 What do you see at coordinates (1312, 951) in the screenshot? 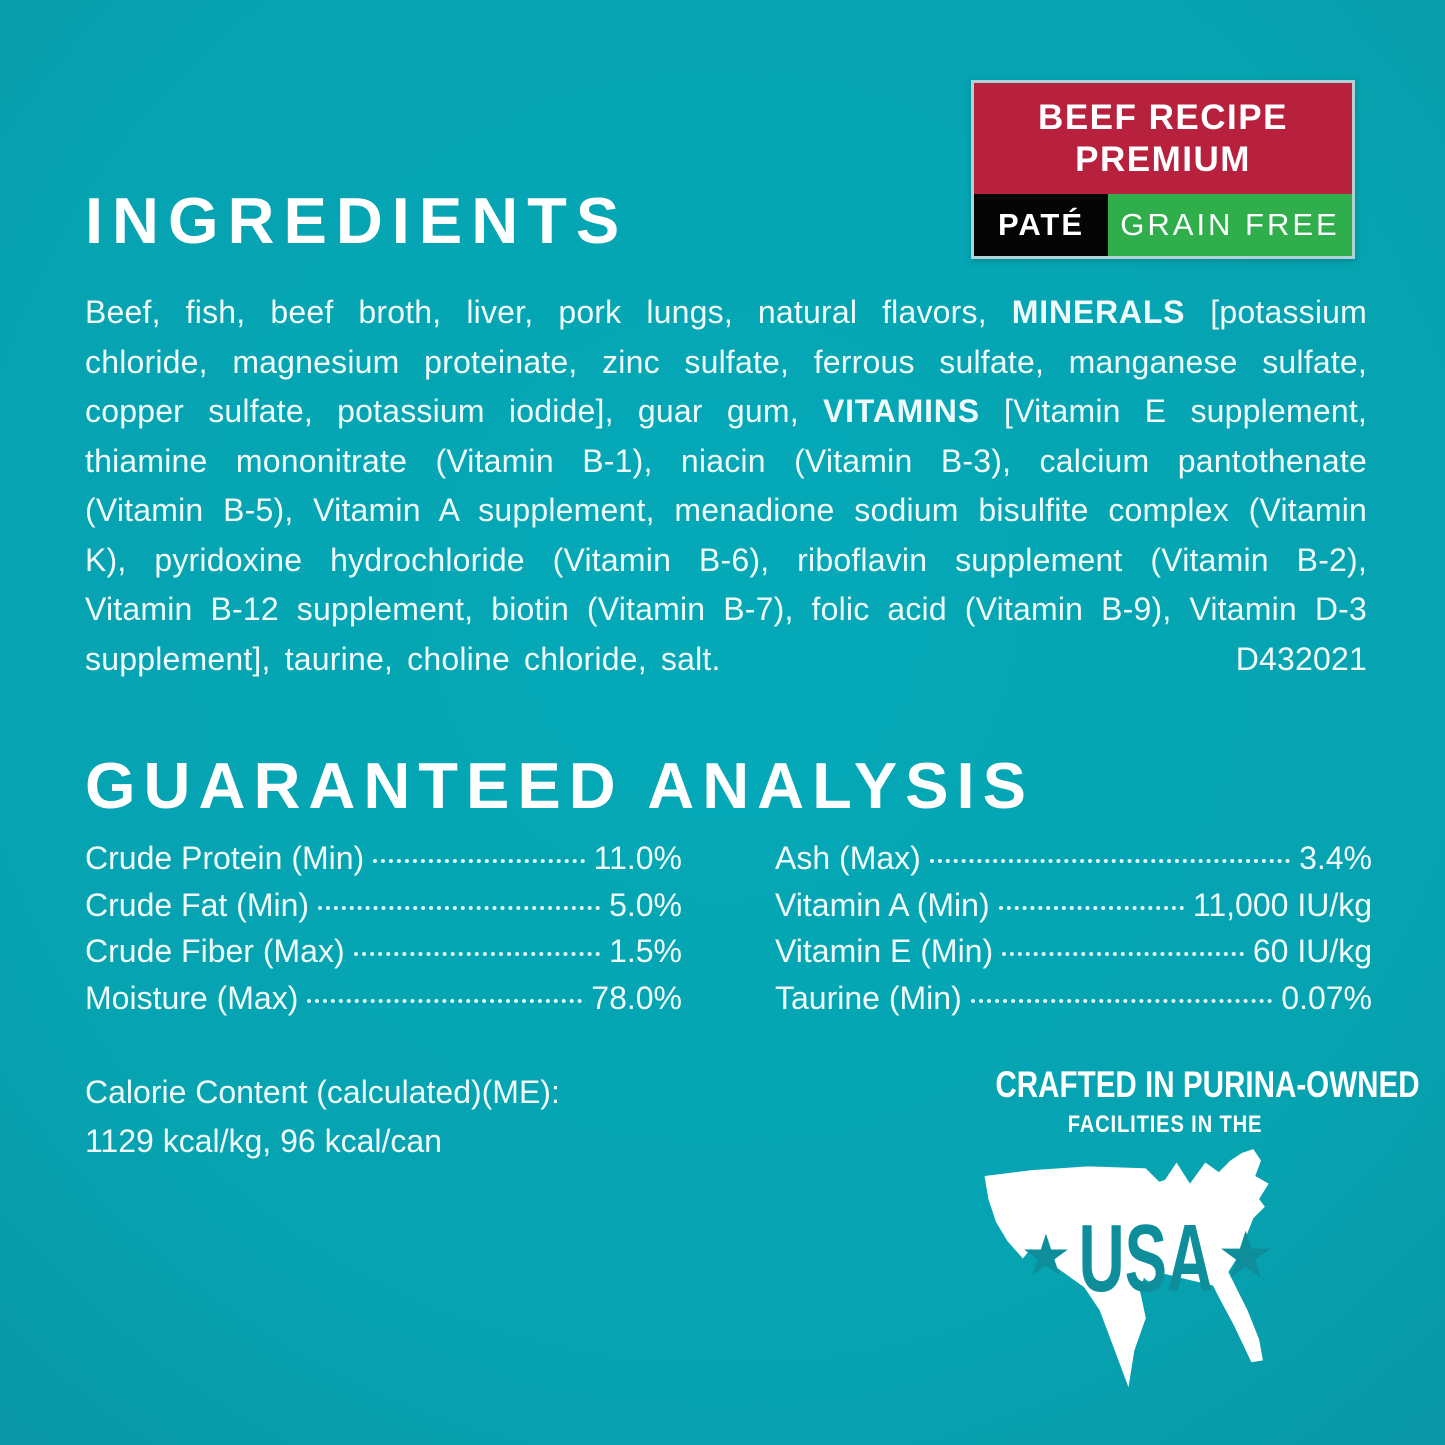
I see `analysis-value: 60 IU/kg` at bounding box center [1312, 951].